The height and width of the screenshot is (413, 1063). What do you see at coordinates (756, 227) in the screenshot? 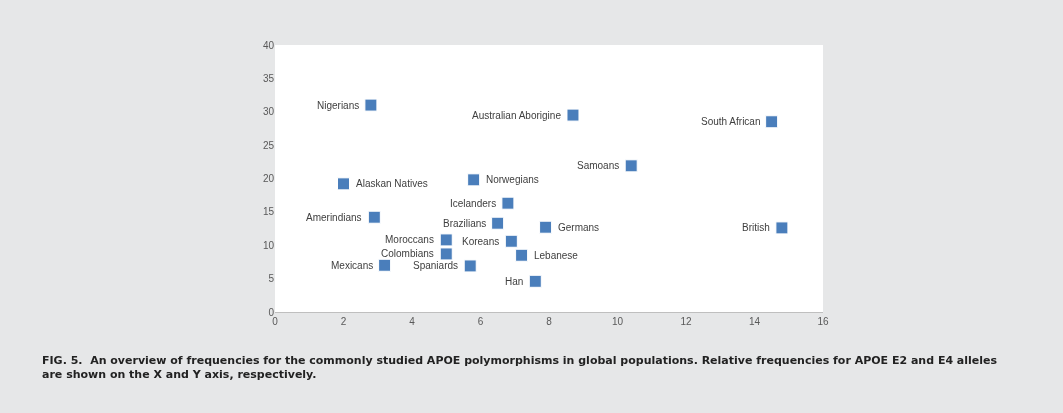
I see `annotation: British` at bounding box center [756, 227].